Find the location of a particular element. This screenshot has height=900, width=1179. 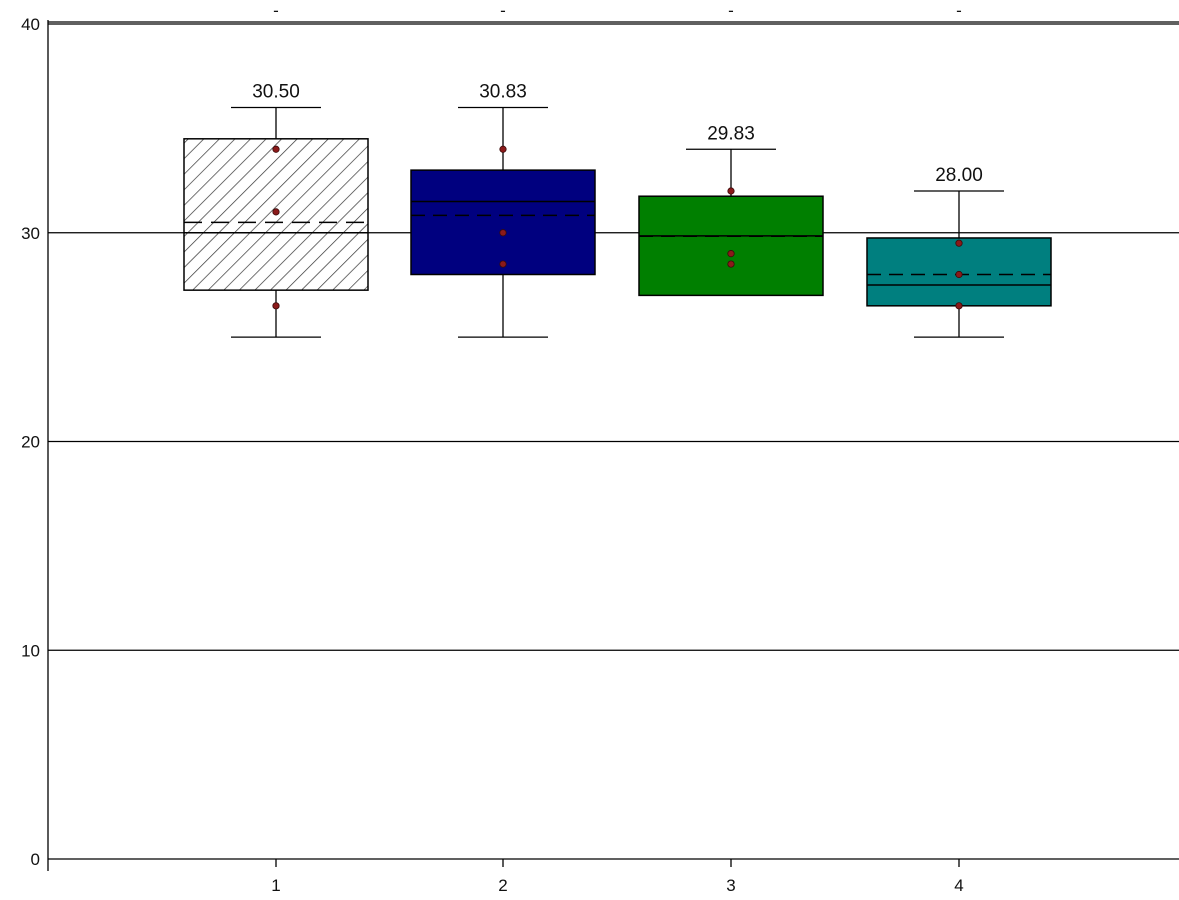

y-tick-label: 30 is located at coordinates (30, 233).